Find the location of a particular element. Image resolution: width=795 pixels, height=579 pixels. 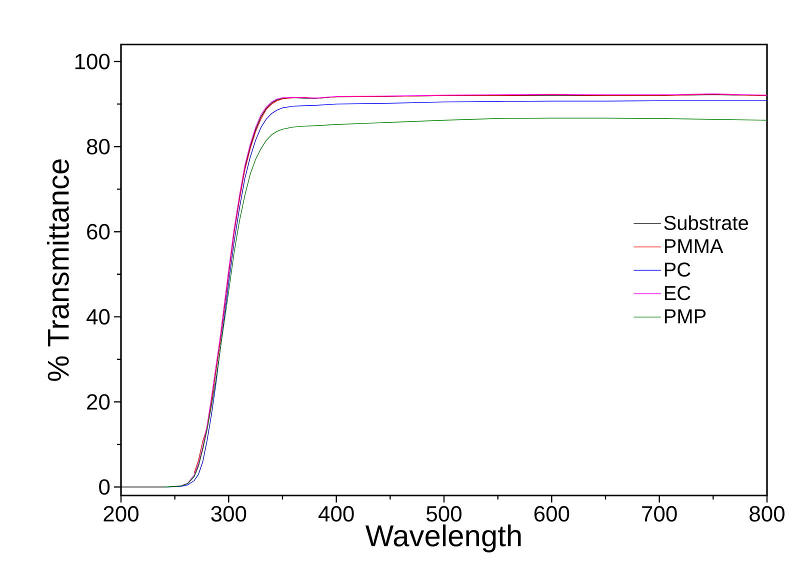

y-tick-label: 20 is located at coordinates (98, 402).